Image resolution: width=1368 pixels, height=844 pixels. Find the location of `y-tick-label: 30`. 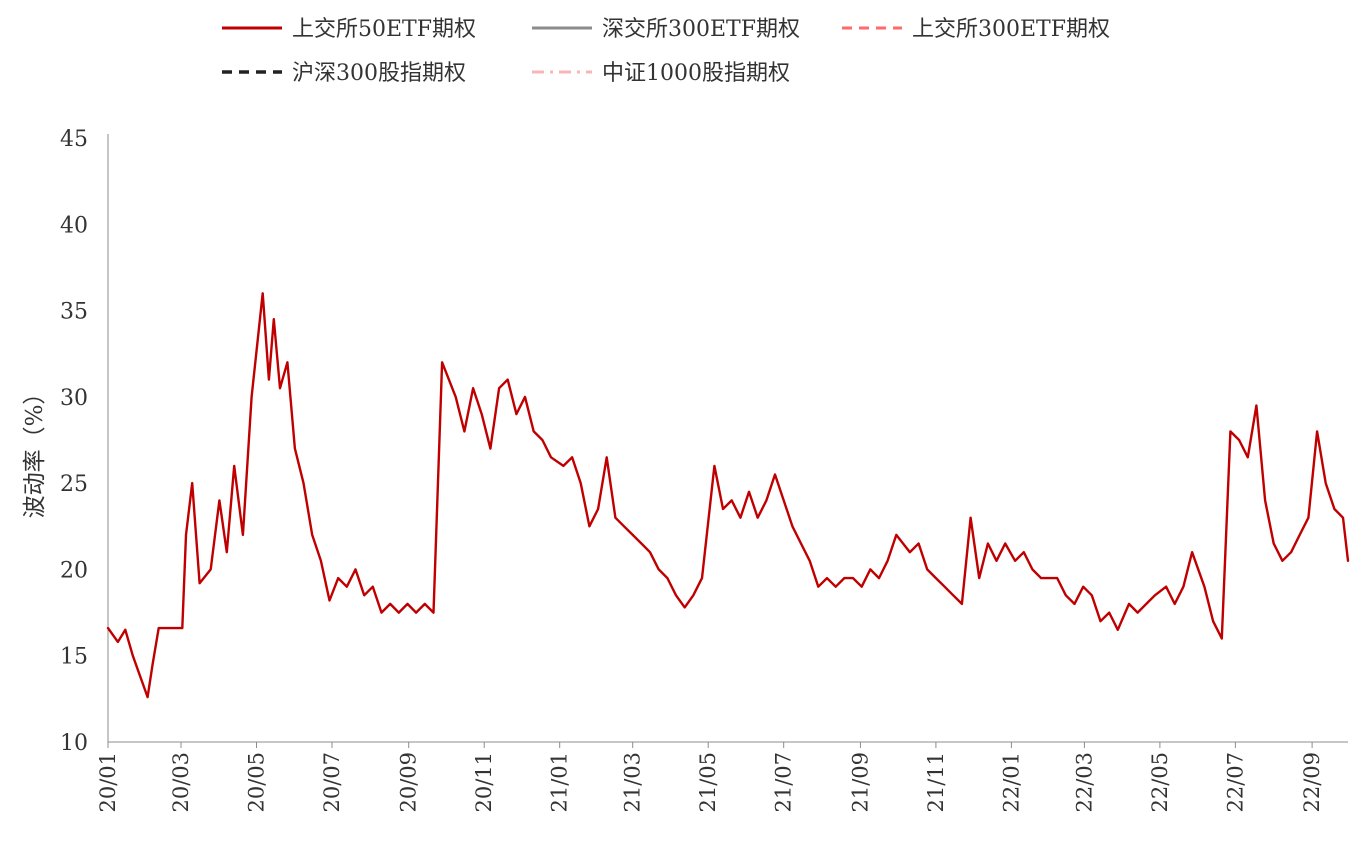

y-tick-label: 30 is located at coordinates (74, 398).